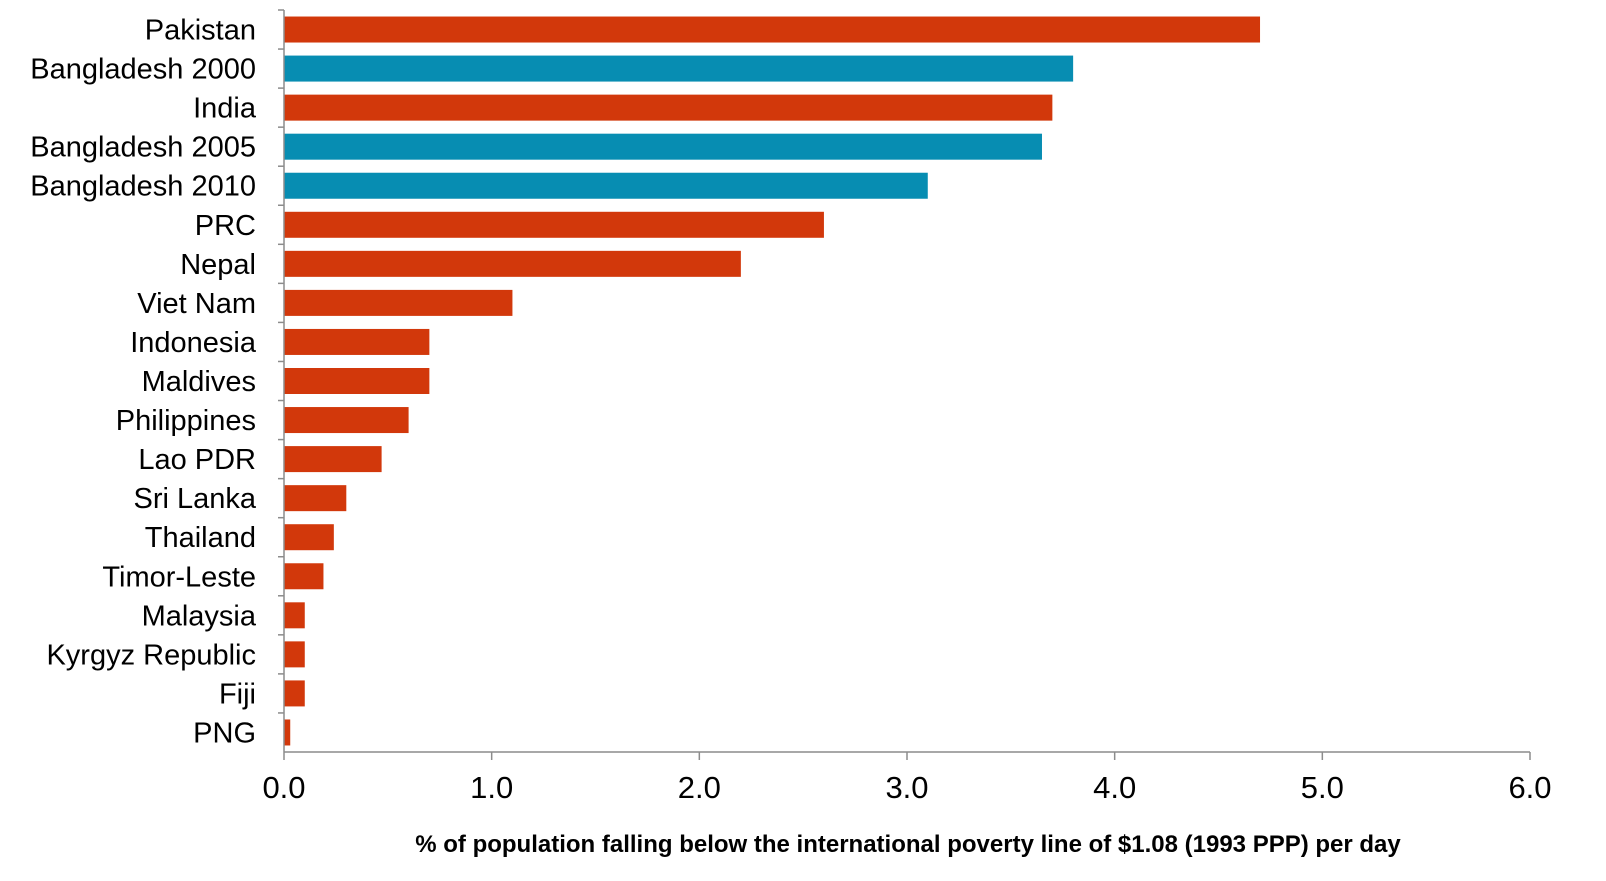 This screenshot has width=1606, height=881. I want to click on bar-sri-lanka, so click(315, 498).